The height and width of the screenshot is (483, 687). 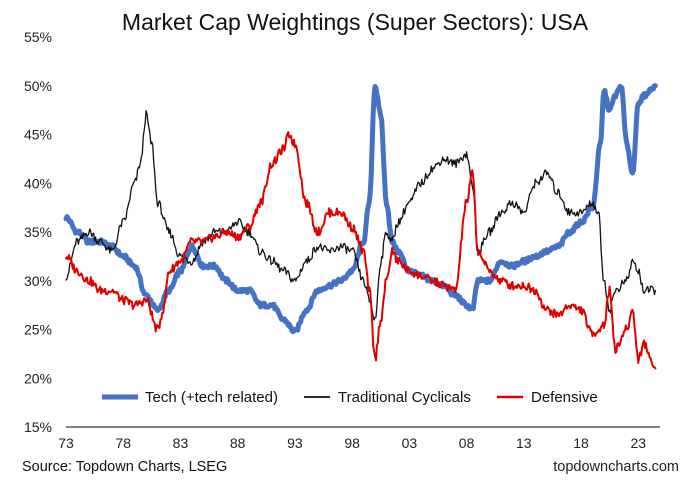 What do you see at coordinates (66, 443) in the screenshot?
I see `x-tick-label: 73` at bounding box center [66, 443].